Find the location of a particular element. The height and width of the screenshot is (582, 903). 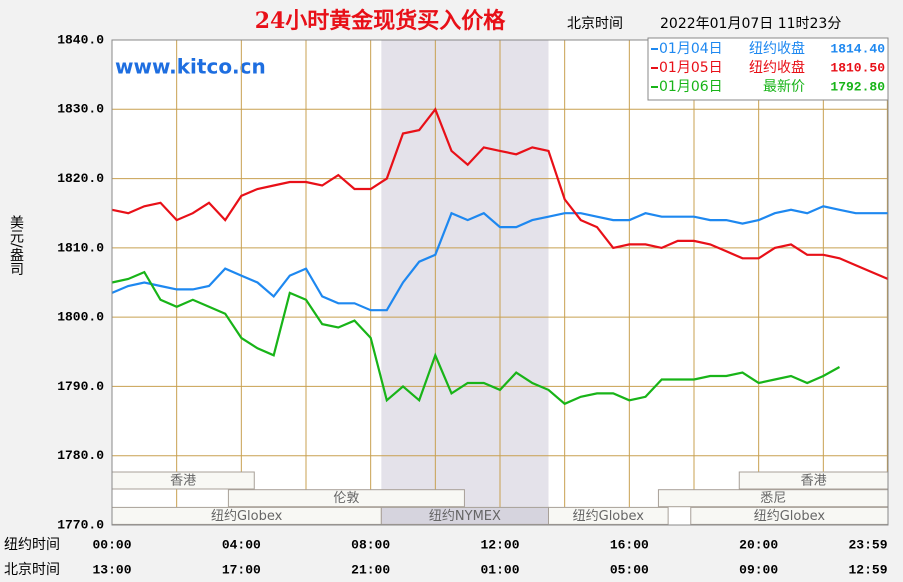

x-tick-label: 17:00 is located at coordinates (241, 569).